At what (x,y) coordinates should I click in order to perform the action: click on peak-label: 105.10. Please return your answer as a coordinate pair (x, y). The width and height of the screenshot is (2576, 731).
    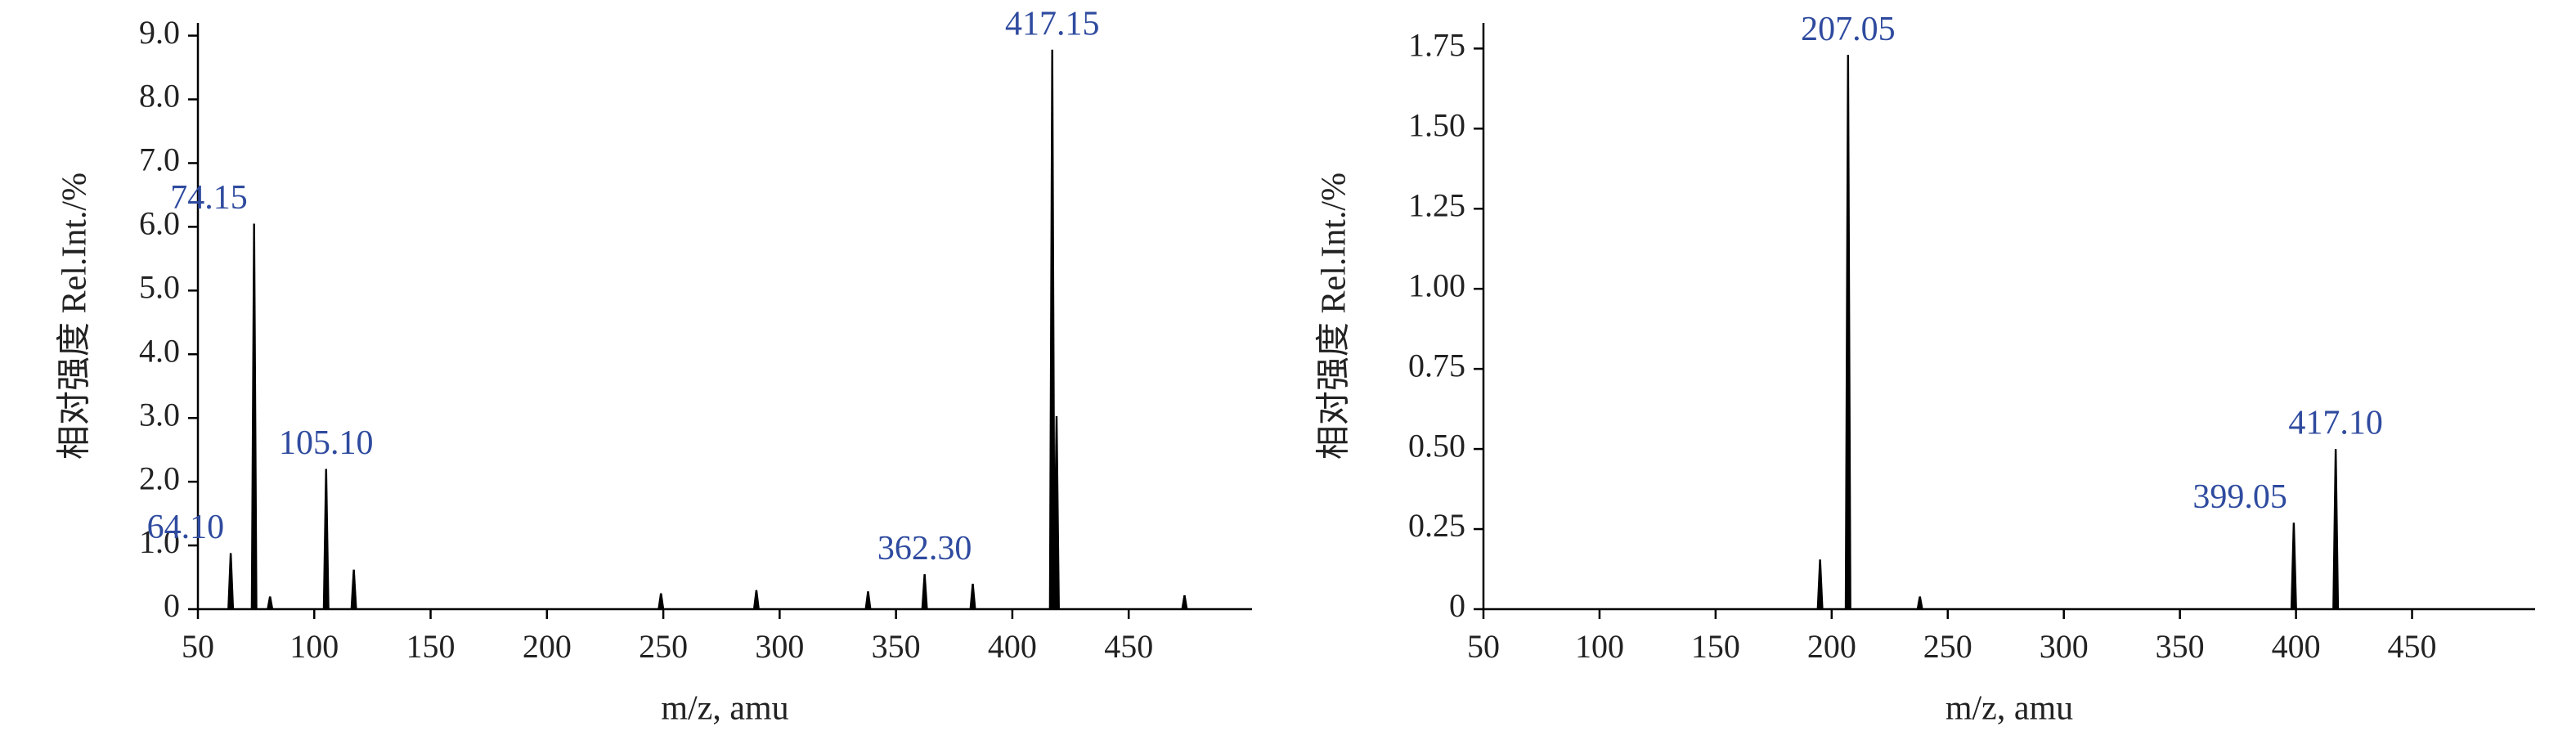
    Looking at the image, I should click on (327, 443).